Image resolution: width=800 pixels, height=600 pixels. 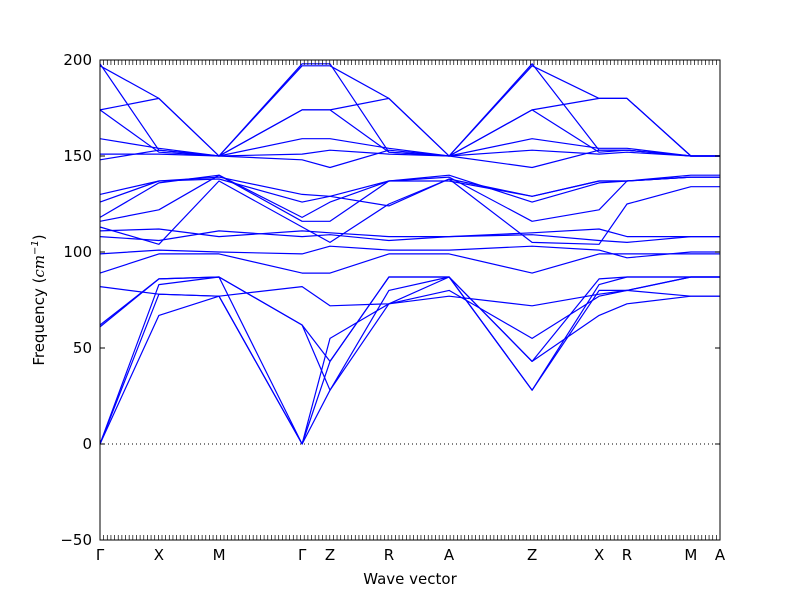 I want to click on y-tick-label: 150, so click(x=77, y=156).